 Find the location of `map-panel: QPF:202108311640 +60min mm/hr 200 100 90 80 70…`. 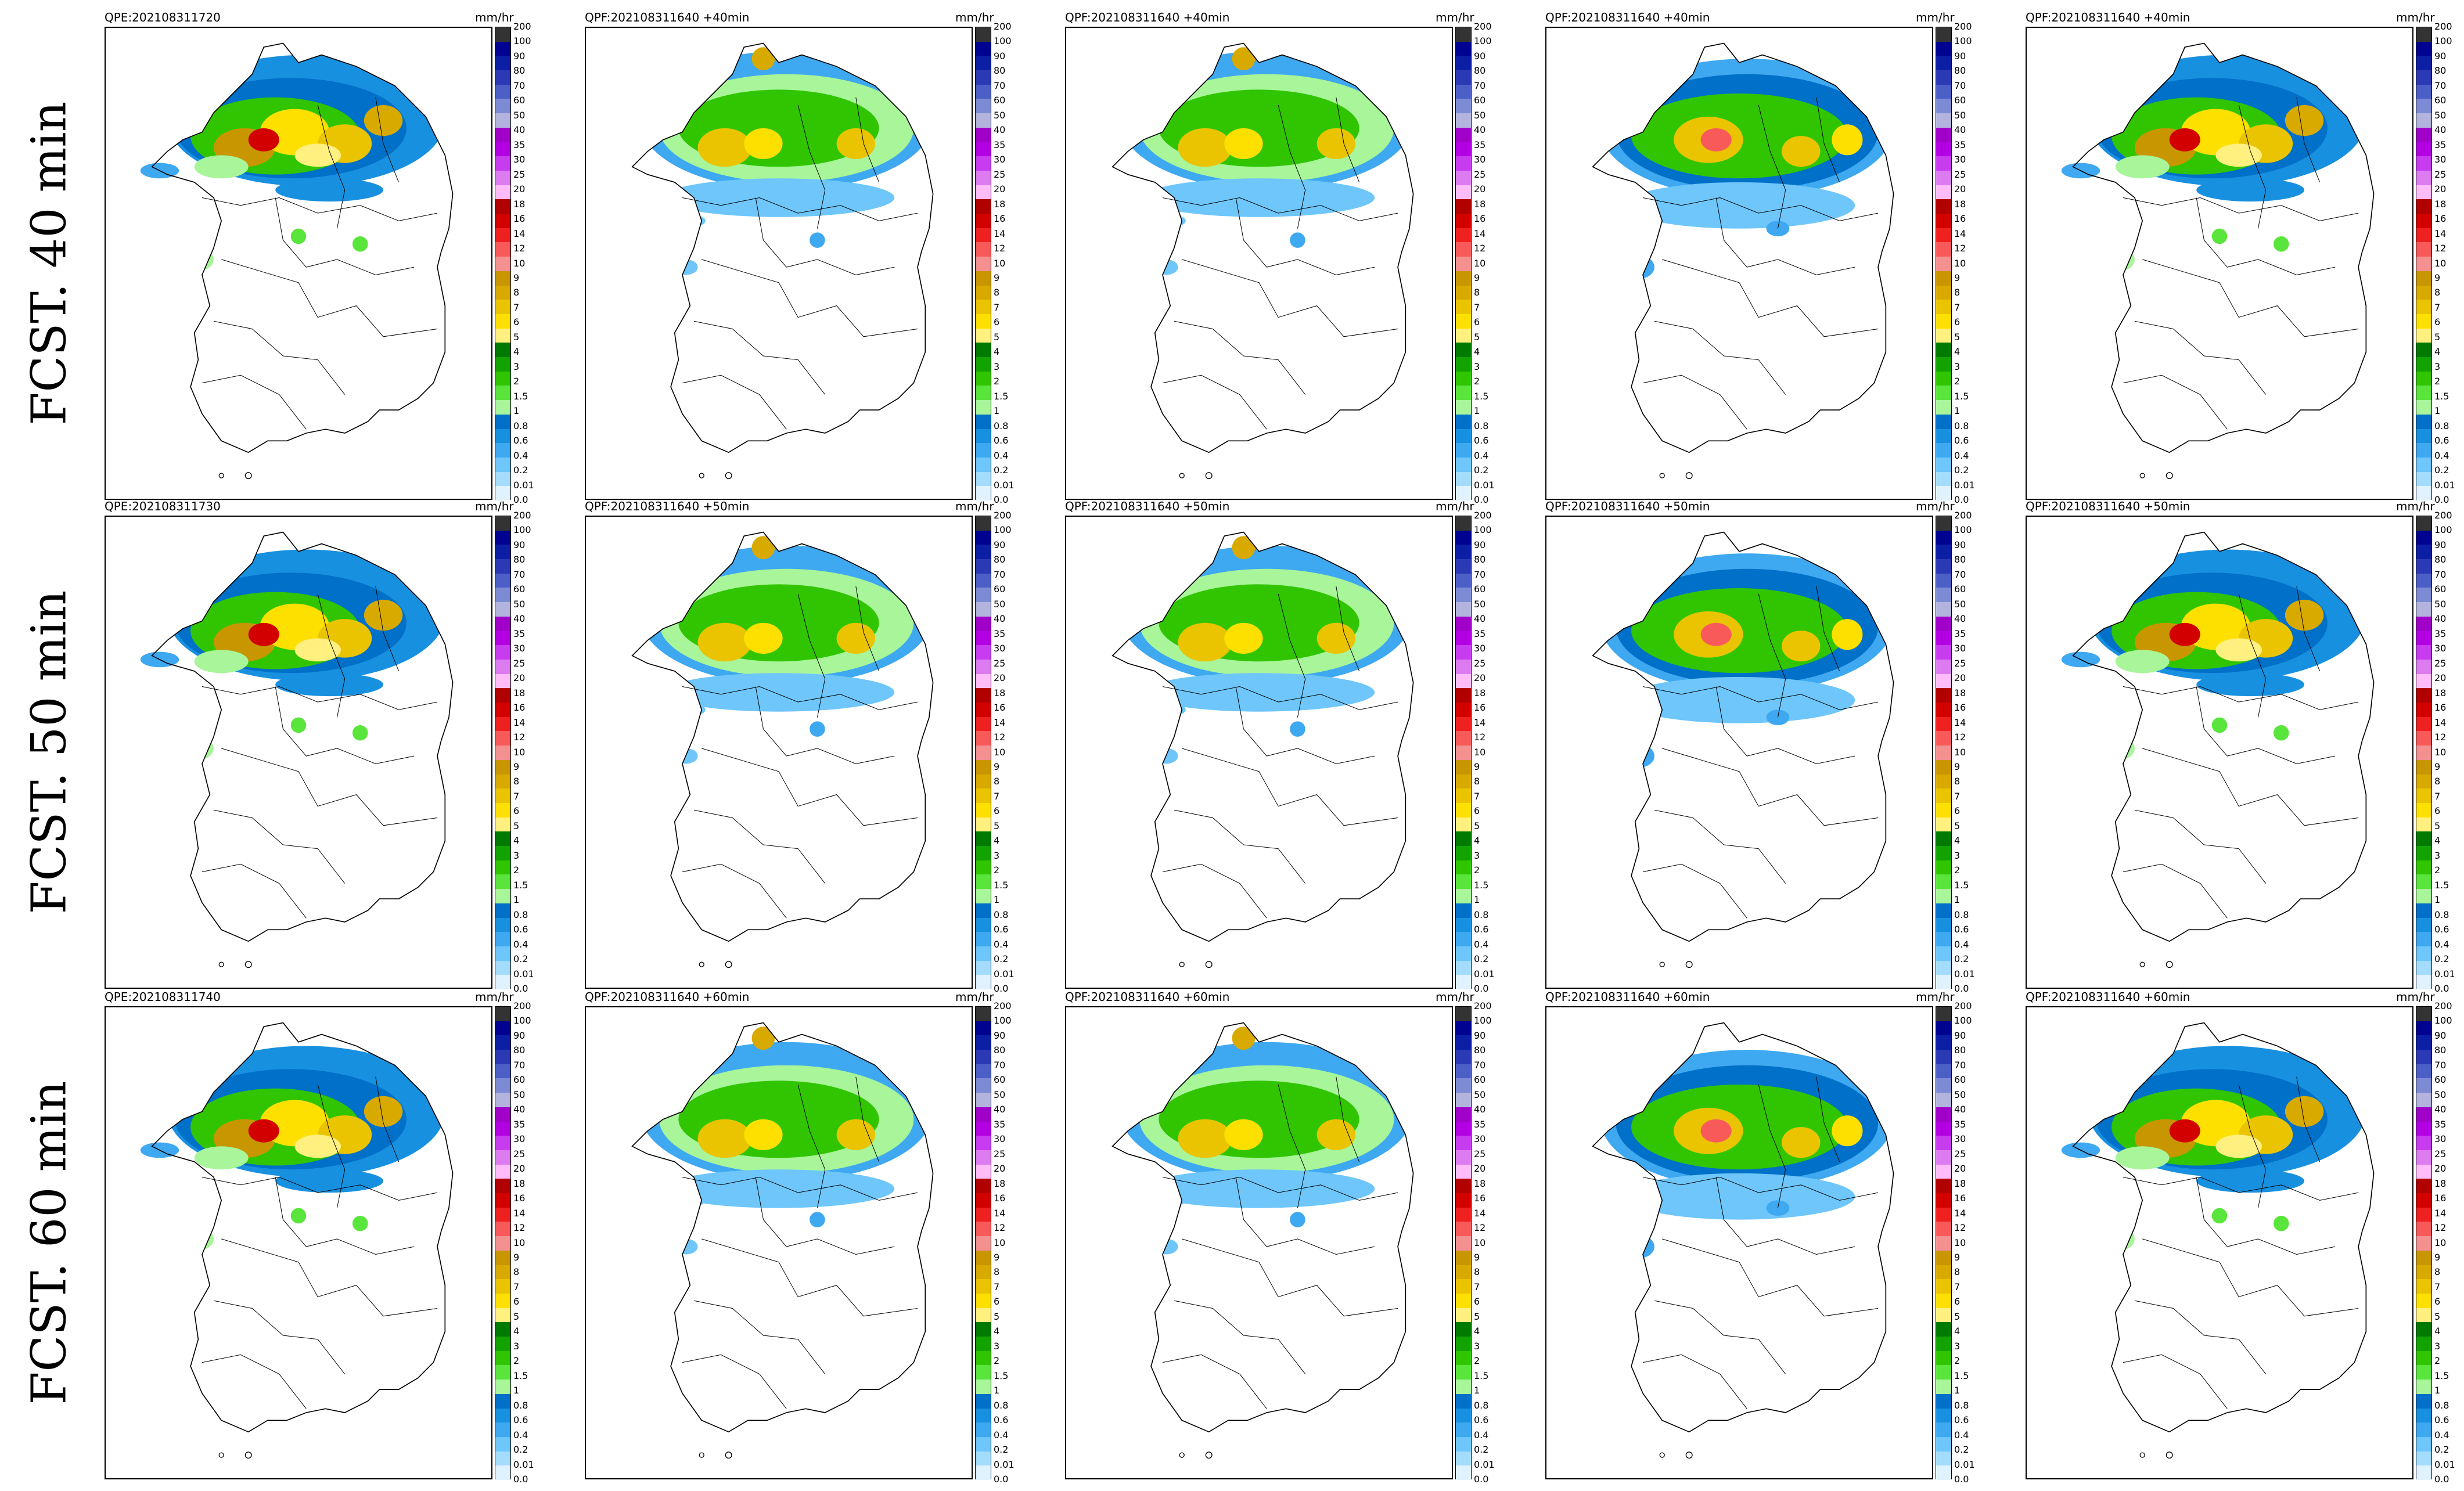

map-panel: QPF:202108311640 +60min mm/hr 200 100 90 80 70… is located at coordinates (1286, 1240).